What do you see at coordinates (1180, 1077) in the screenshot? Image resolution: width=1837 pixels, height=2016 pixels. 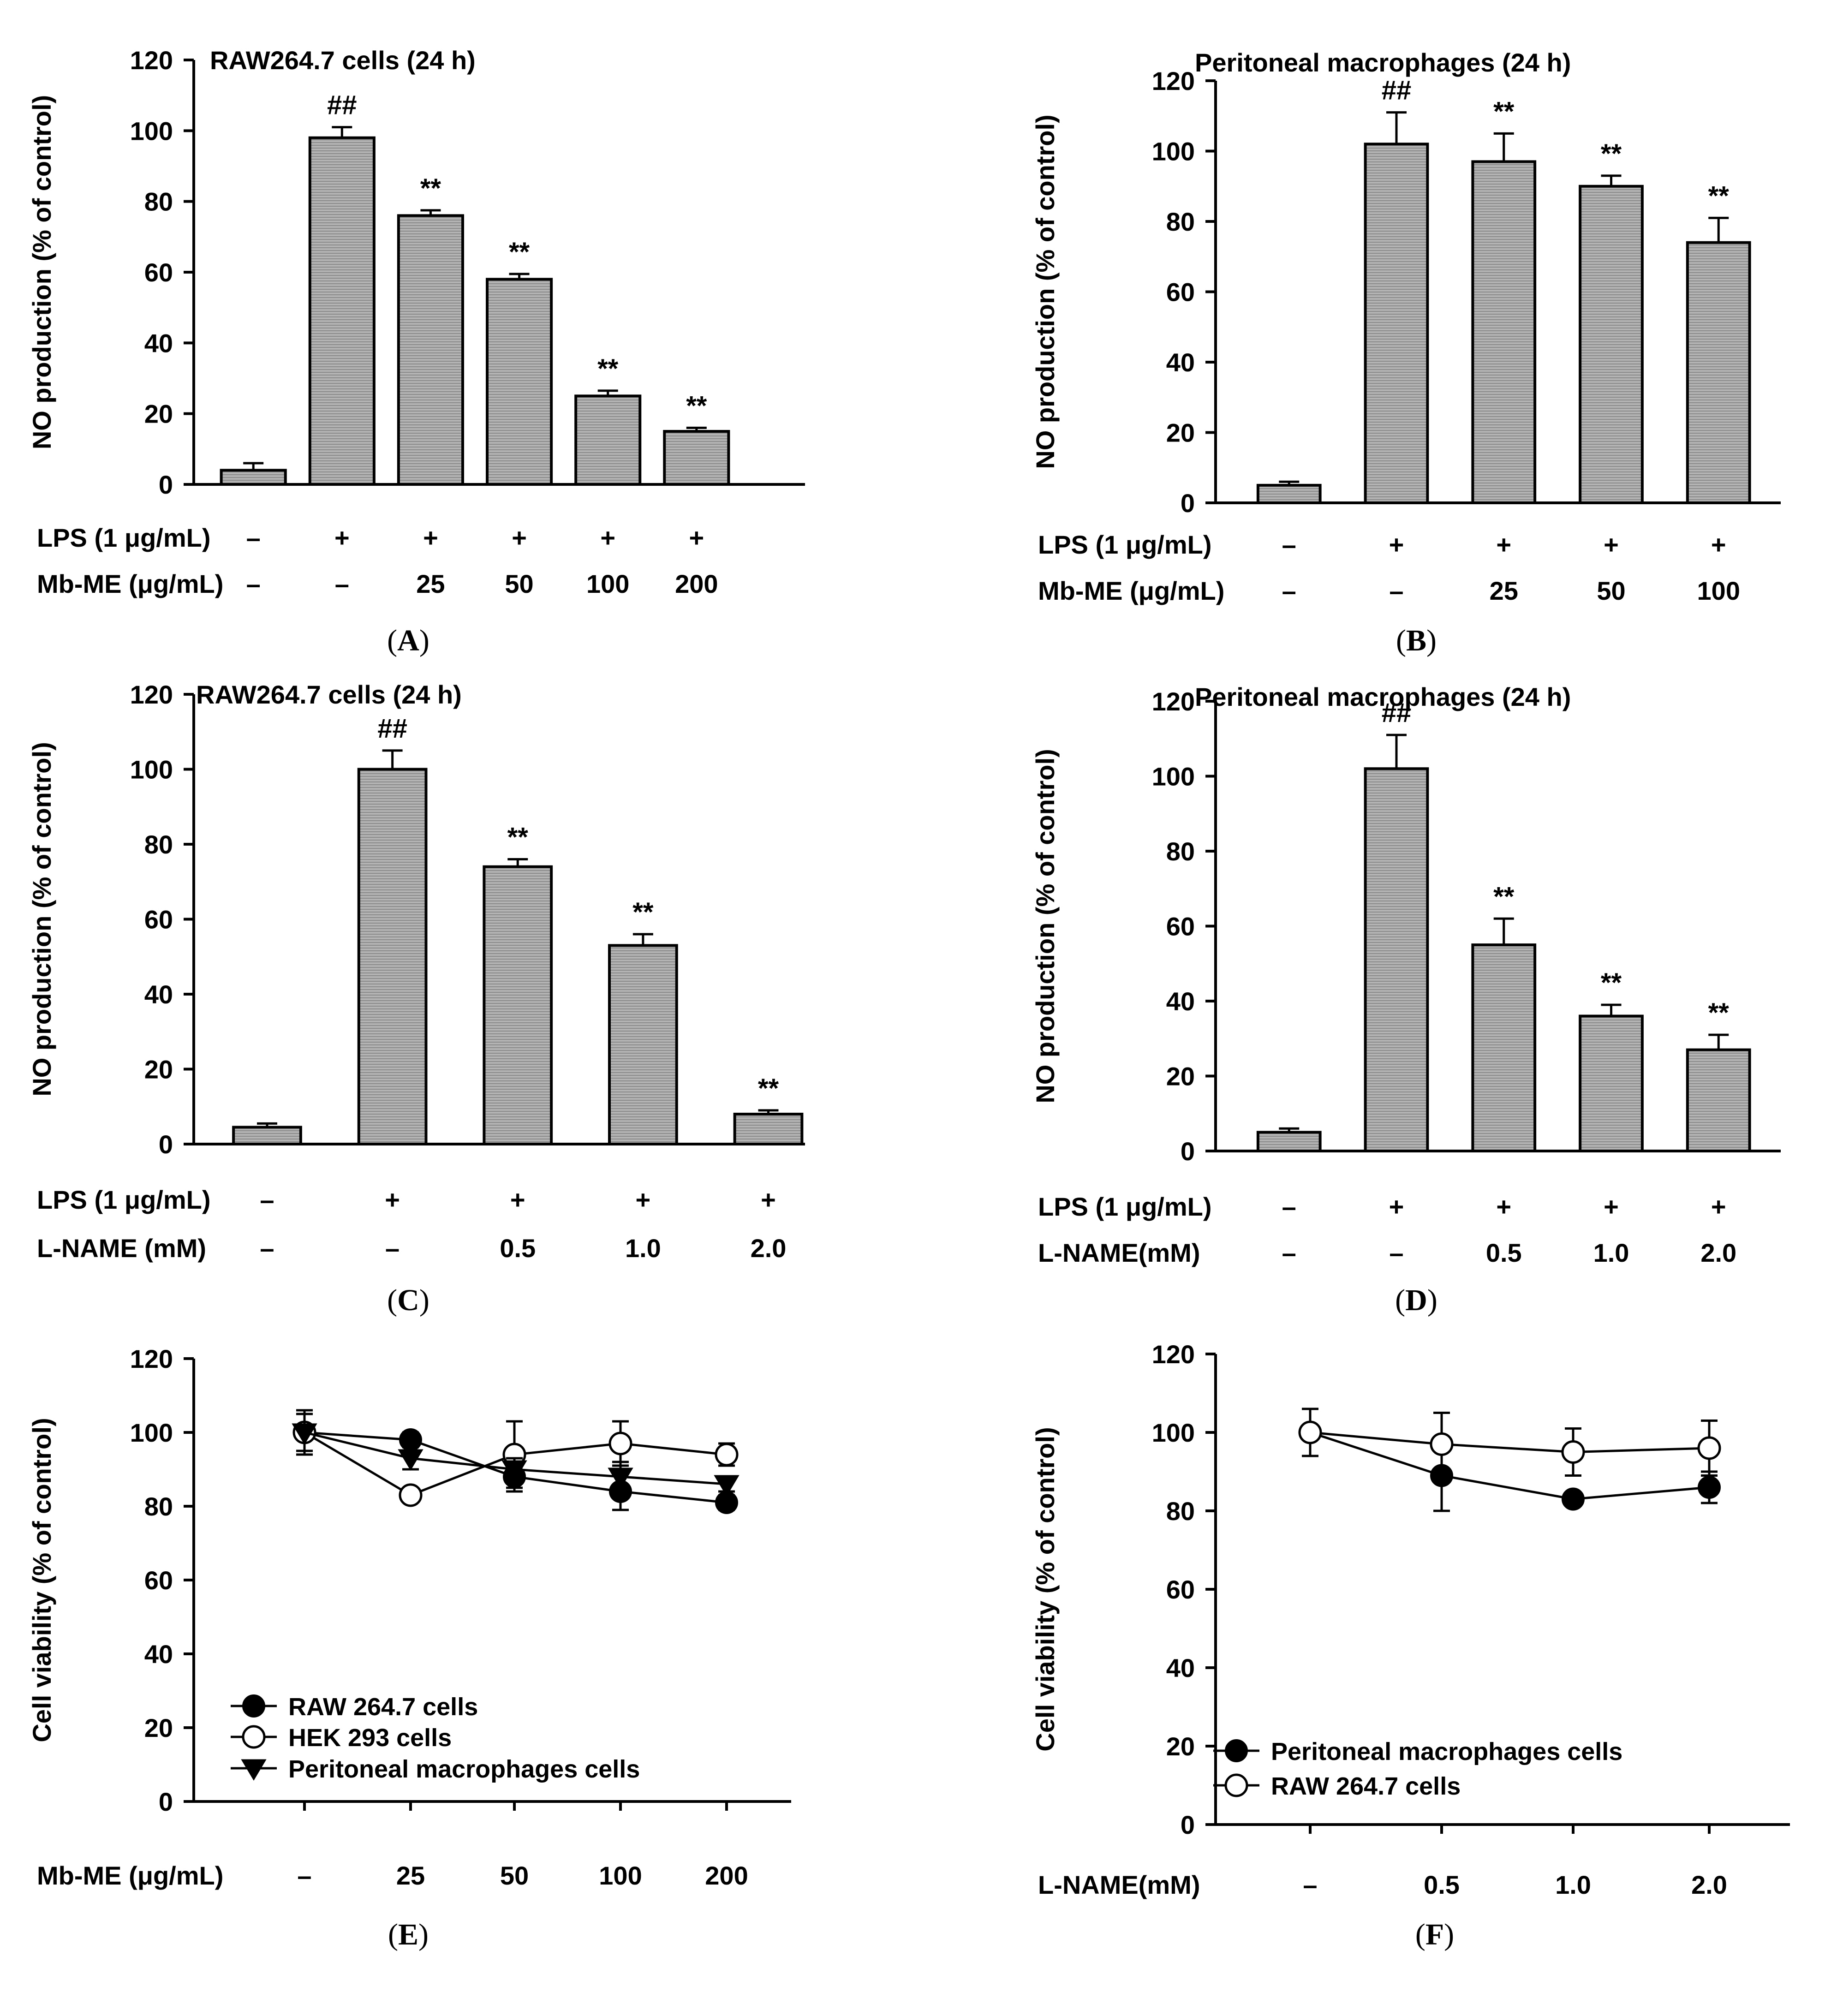 I see `y-tick-label: 20` at bounding box center [1180, 1077].